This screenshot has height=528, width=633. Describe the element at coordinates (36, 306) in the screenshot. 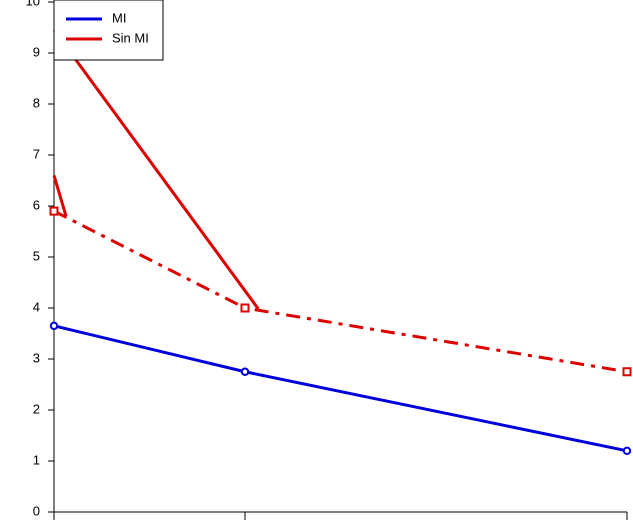

I see `y-tick-label: 4` at that location.